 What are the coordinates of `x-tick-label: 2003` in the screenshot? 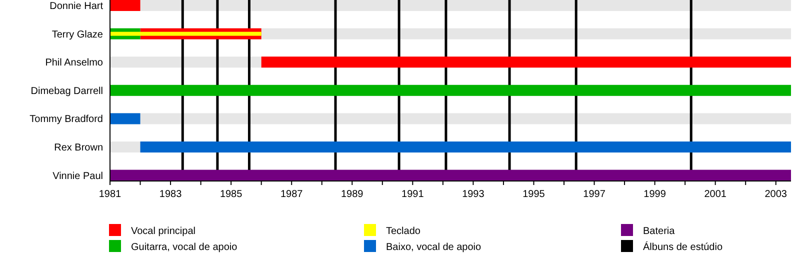 It's located at (776, 194).